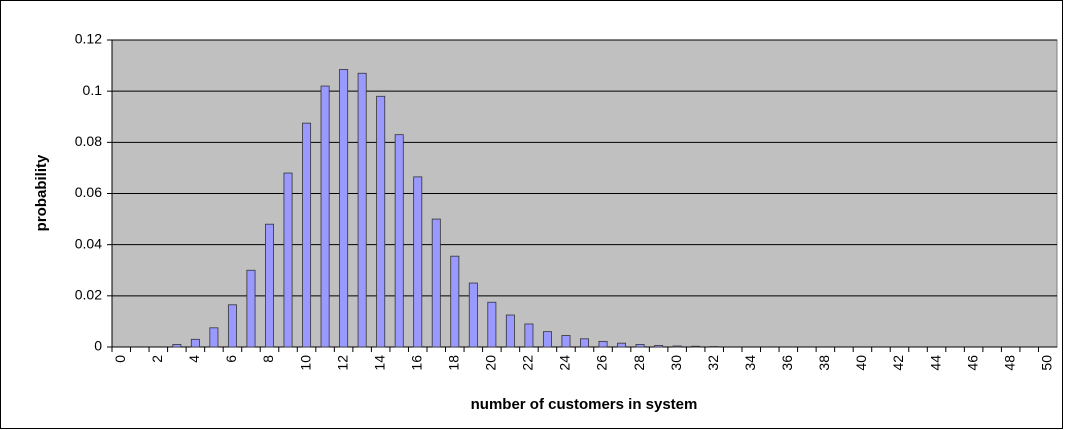 This screenshot has height=430, width=1065. What do you see at coordinates (88, 141) in the screenshot?
I see `y-tick-label: 0.08` at bounding box center [88, 141].